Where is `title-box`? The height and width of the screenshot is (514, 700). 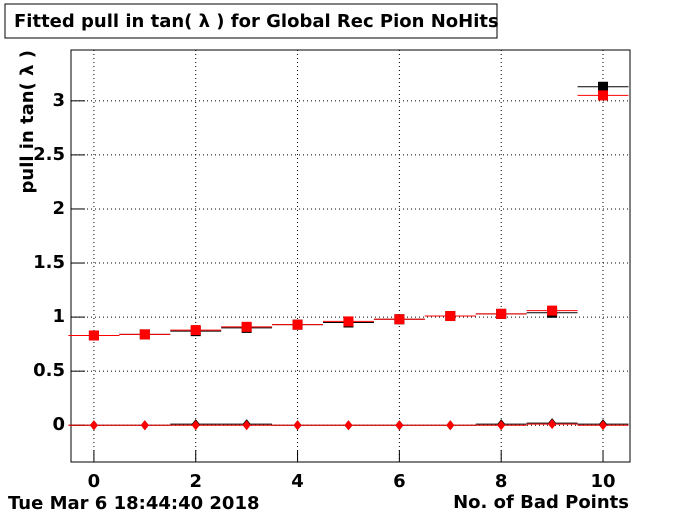 title-box is located at coordinates (251, 21).